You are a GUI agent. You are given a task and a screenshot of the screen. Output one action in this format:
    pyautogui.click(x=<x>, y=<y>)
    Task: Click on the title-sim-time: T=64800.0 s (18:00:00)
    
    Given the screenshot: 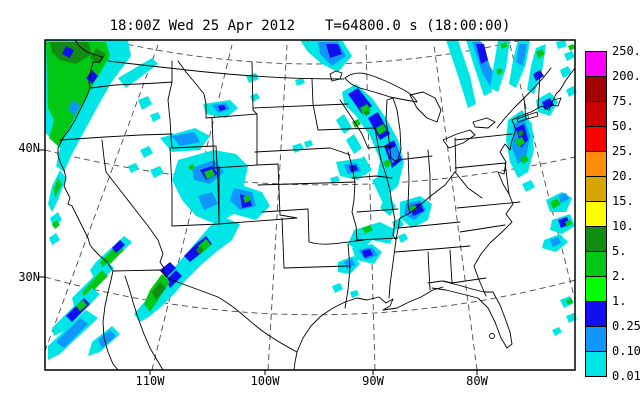 What is the action you would take?
    pyautogui.click(x=418, y=26)
    